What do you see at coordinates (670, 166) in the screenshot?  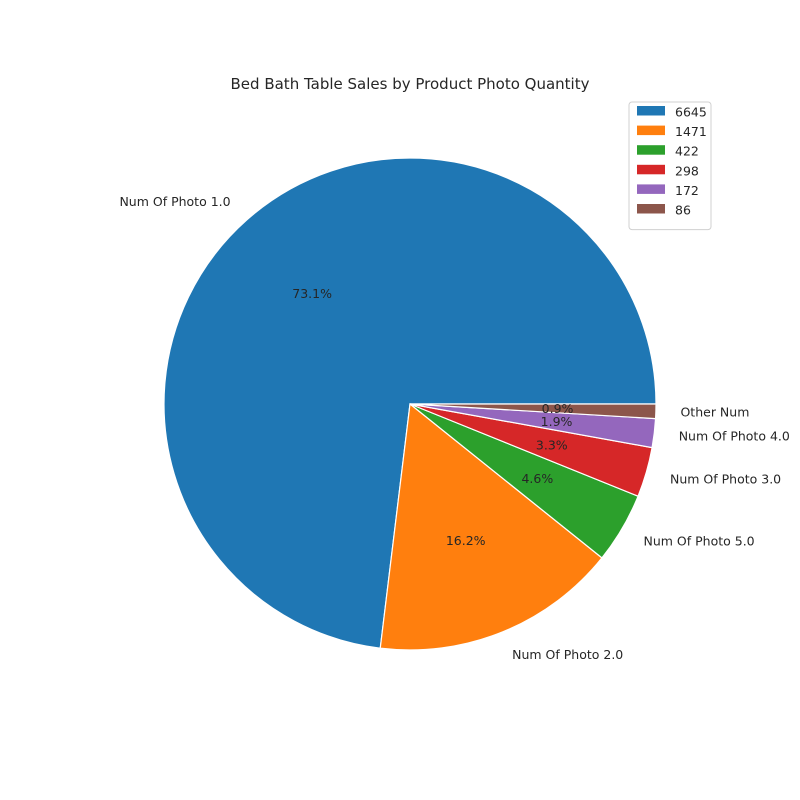 I see `legend: 6645 1471 422 298 172 86` at bounding box center [670, 166].